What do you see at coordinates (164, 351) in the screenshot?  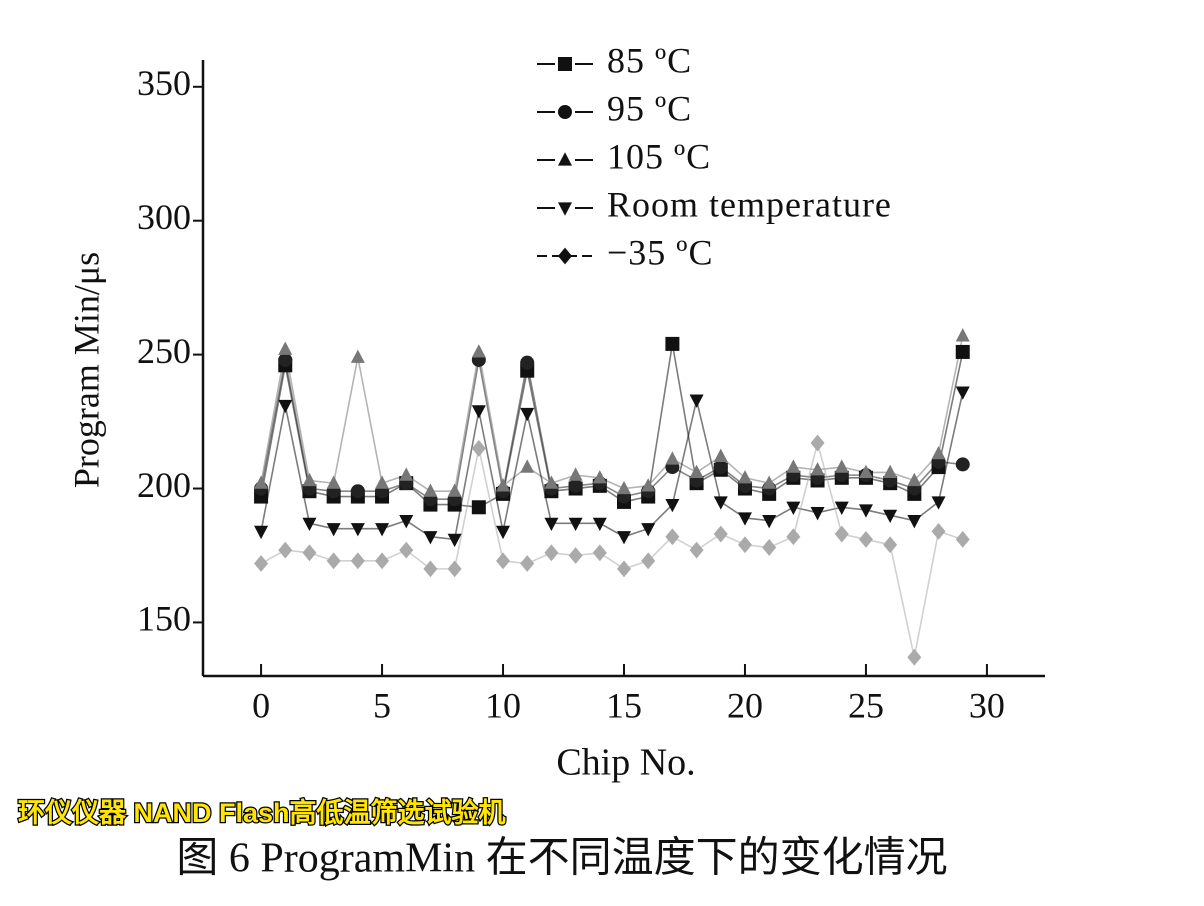 I see `y-tick-label: 250` at bounding box center [164, 351].